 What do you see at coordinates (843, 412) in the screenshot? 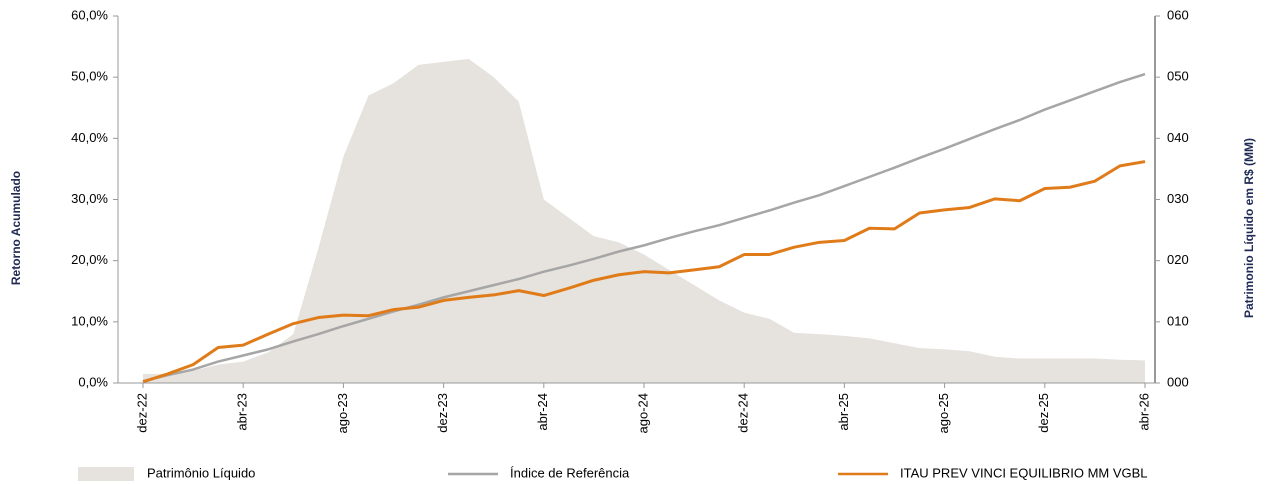
I see `x-tick-label: abr-25` at bounding box center [843, 412].